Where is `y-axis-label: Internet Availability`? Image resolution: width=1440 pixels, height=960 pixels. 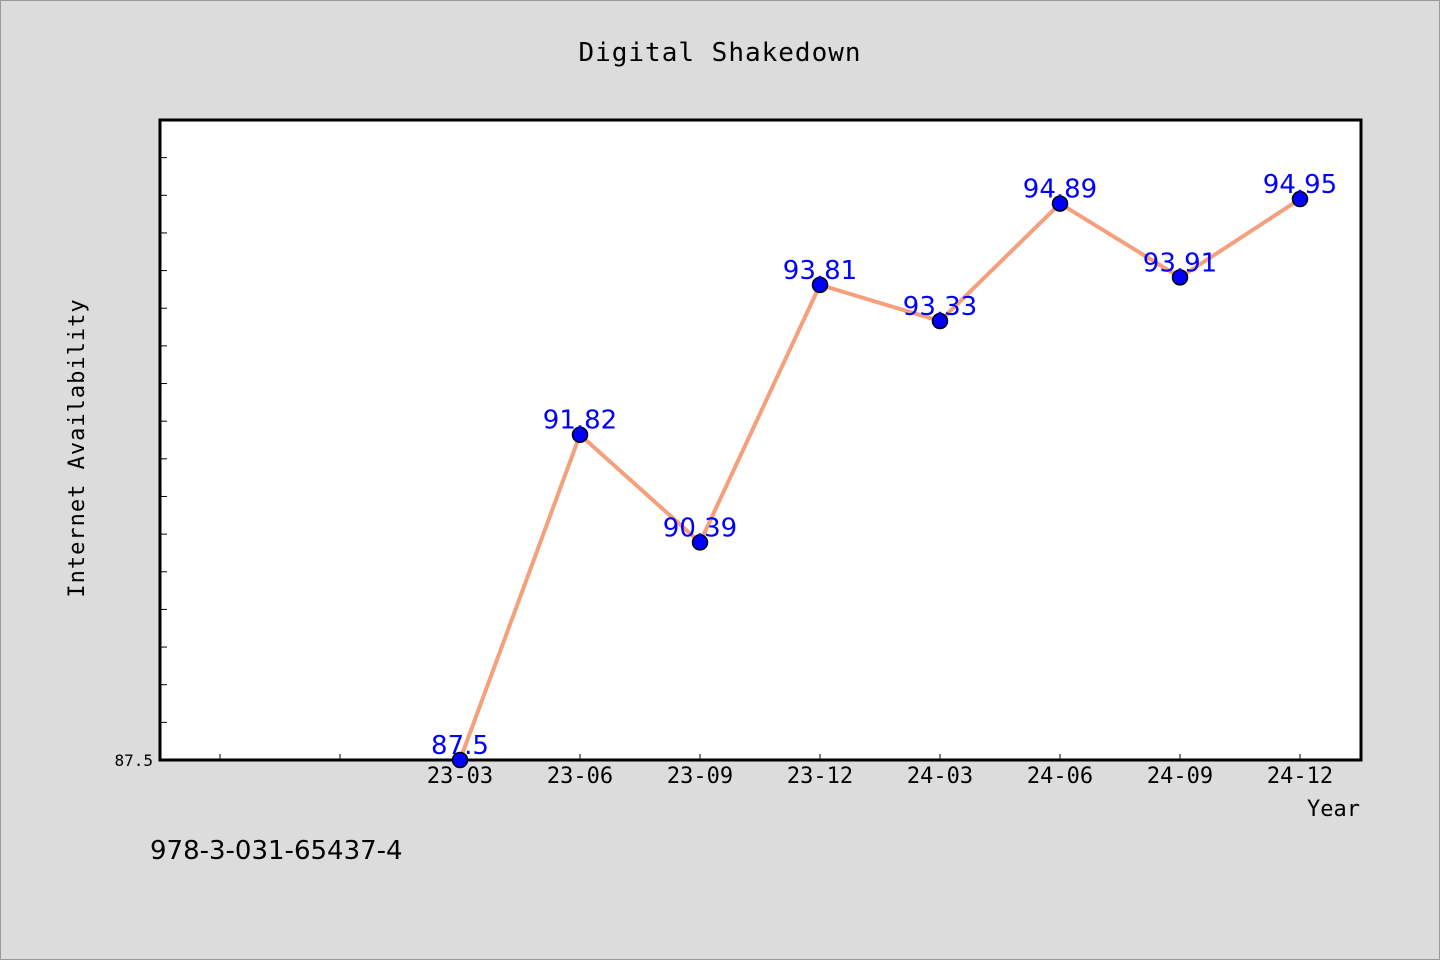
y-axis-label: Internet Availability is located at coordinates (77, 447).